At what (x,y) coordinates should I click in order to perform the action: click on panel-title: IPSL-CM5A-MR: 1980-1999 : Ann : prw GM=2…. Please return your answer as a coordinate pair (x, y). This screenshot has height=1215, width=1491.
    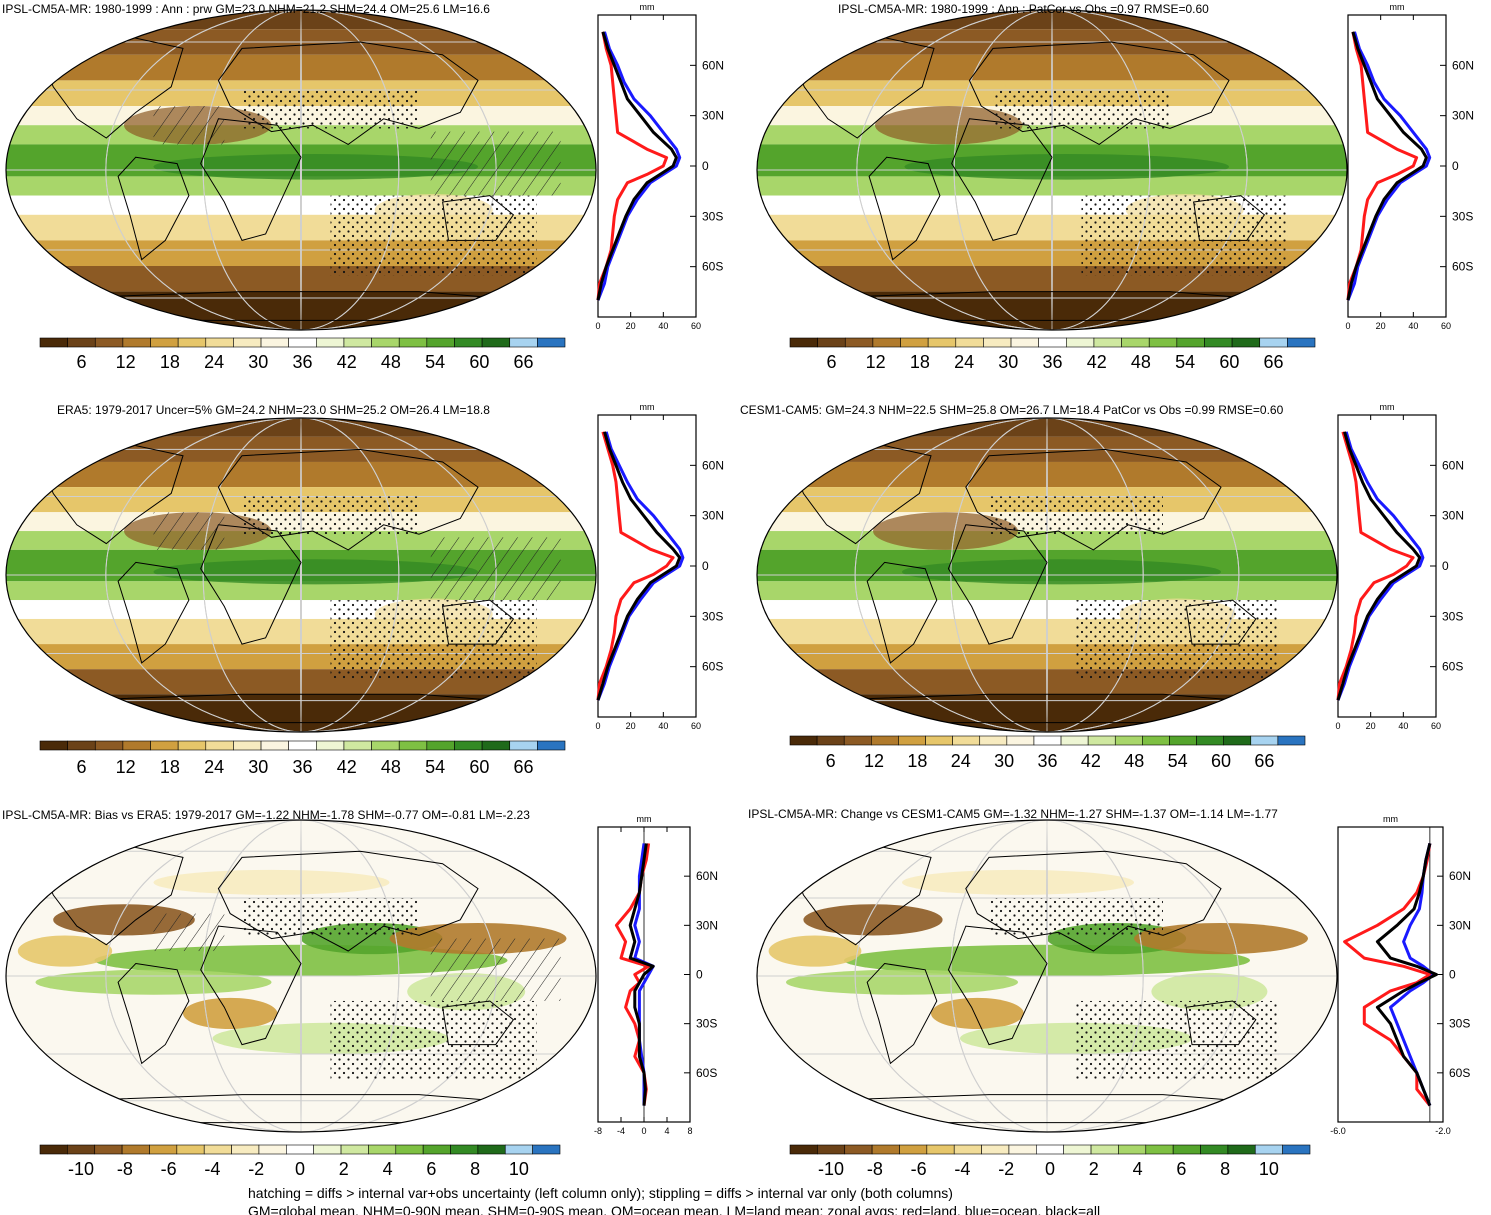
    Looking at the image, I should click on (246, 9).